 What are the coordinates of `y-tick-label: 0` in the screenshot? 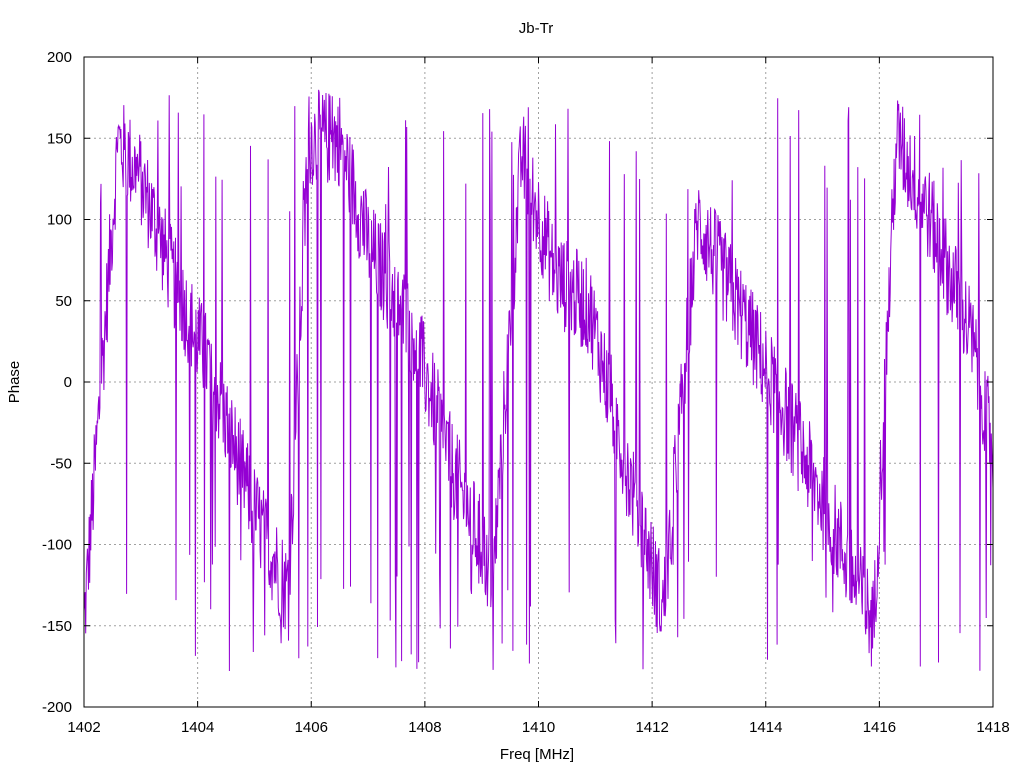 It's located at (68, 382).